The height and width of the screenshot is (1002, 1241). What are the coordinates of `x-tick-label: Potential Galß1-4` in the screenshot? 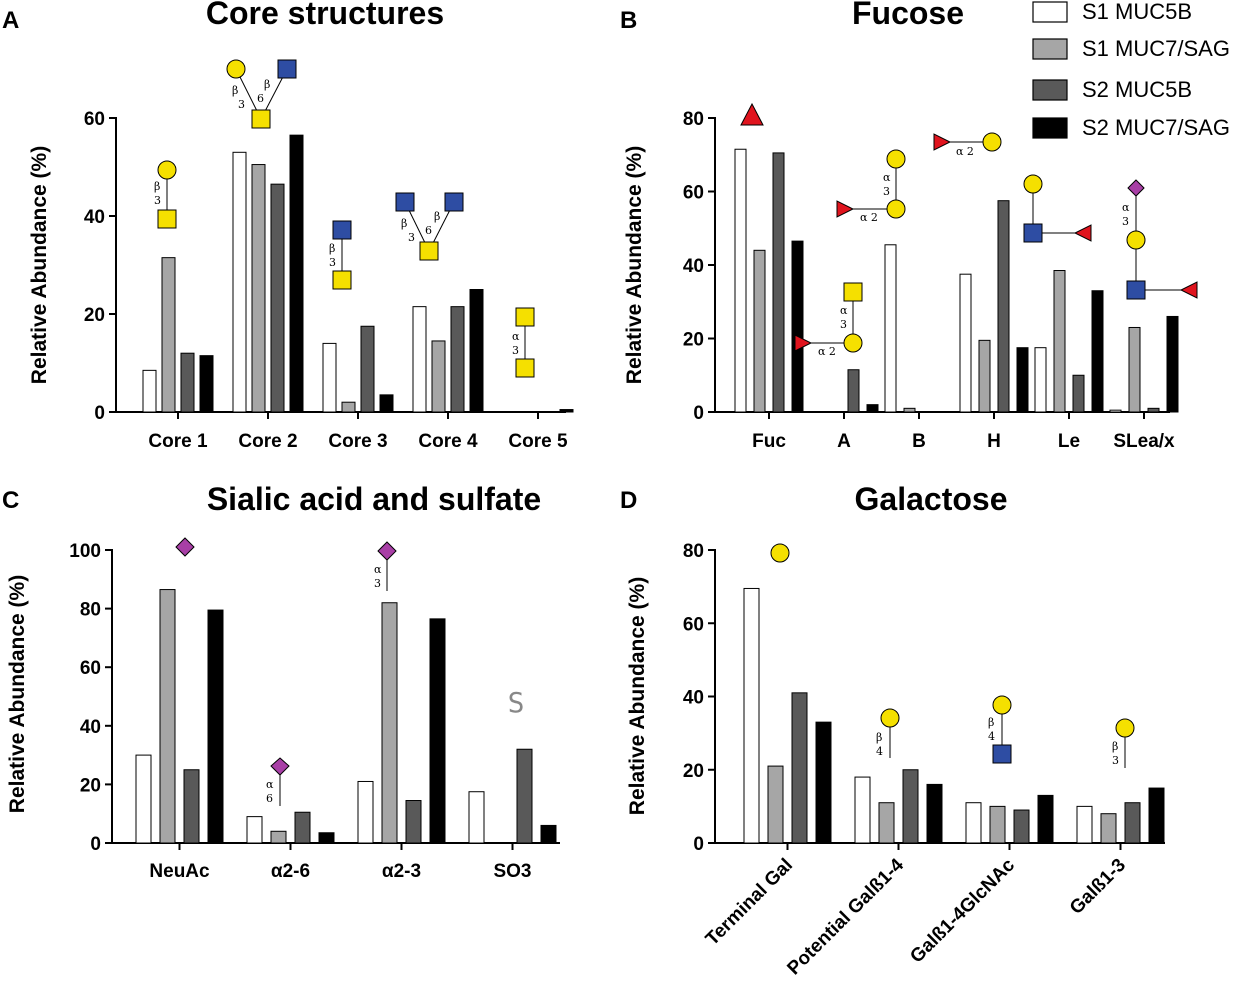 It's located at (845, 916).